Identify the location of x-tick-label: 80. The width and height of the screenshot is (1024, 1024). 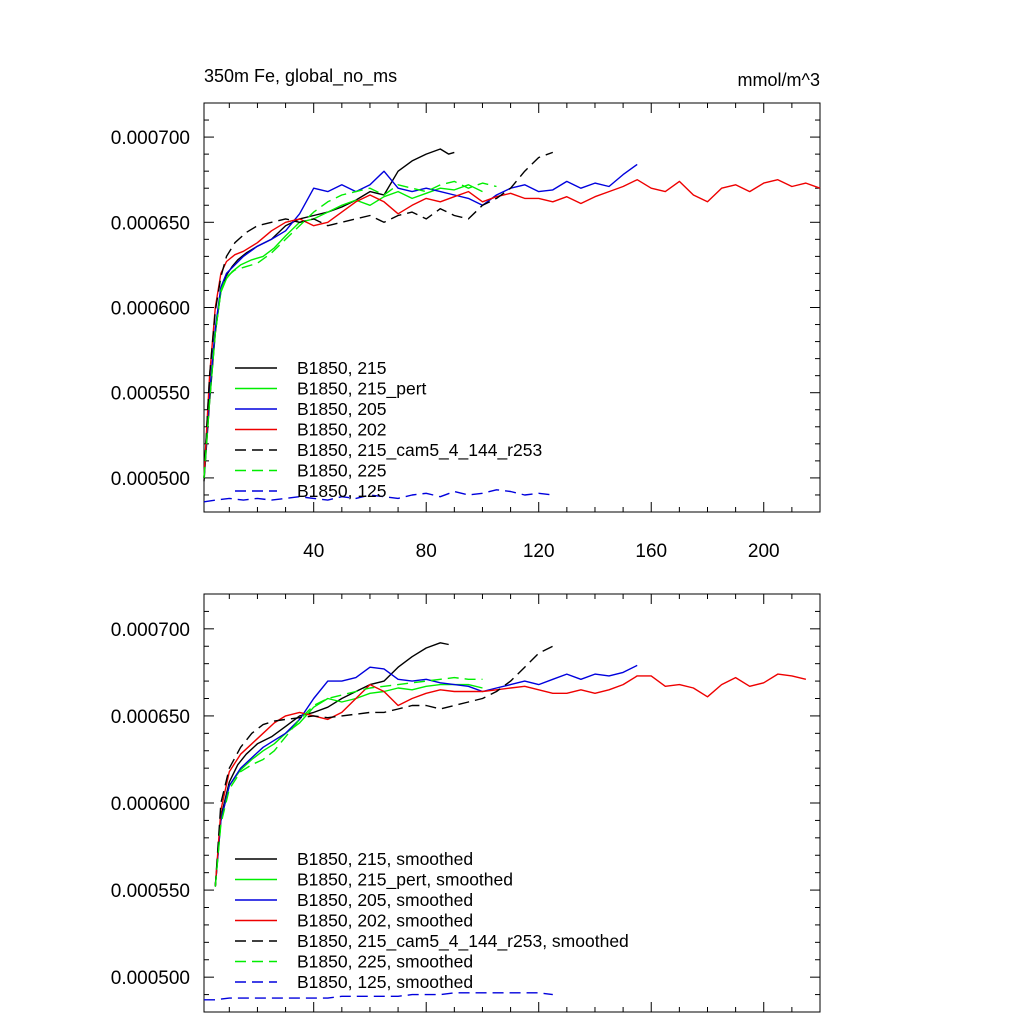
(426, 551).